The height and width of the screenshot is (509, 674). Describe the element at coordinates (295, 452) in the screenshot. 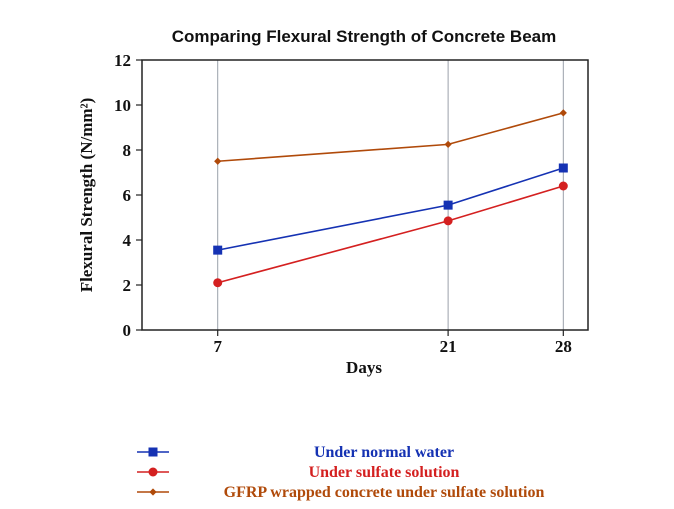

I see `legend-item: Under normal water` at that location.